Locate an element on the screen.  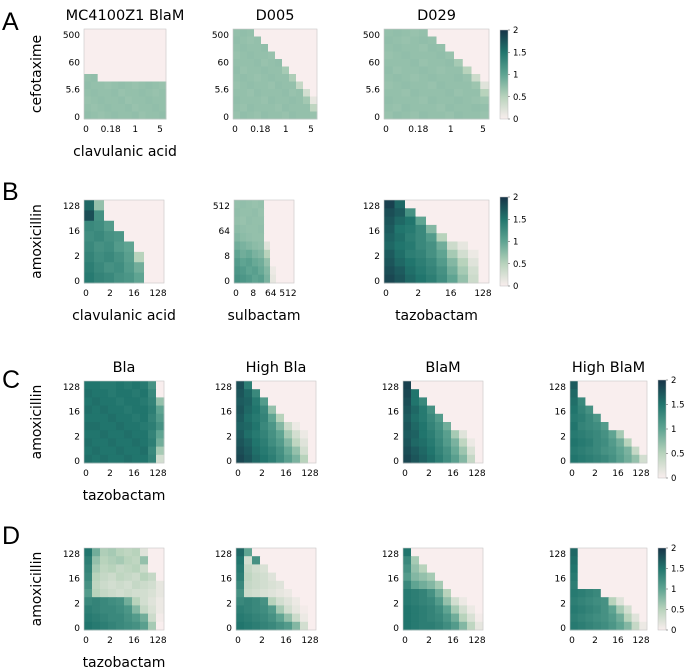
x-tick-label: 512 is located at coordinates (287, 294).